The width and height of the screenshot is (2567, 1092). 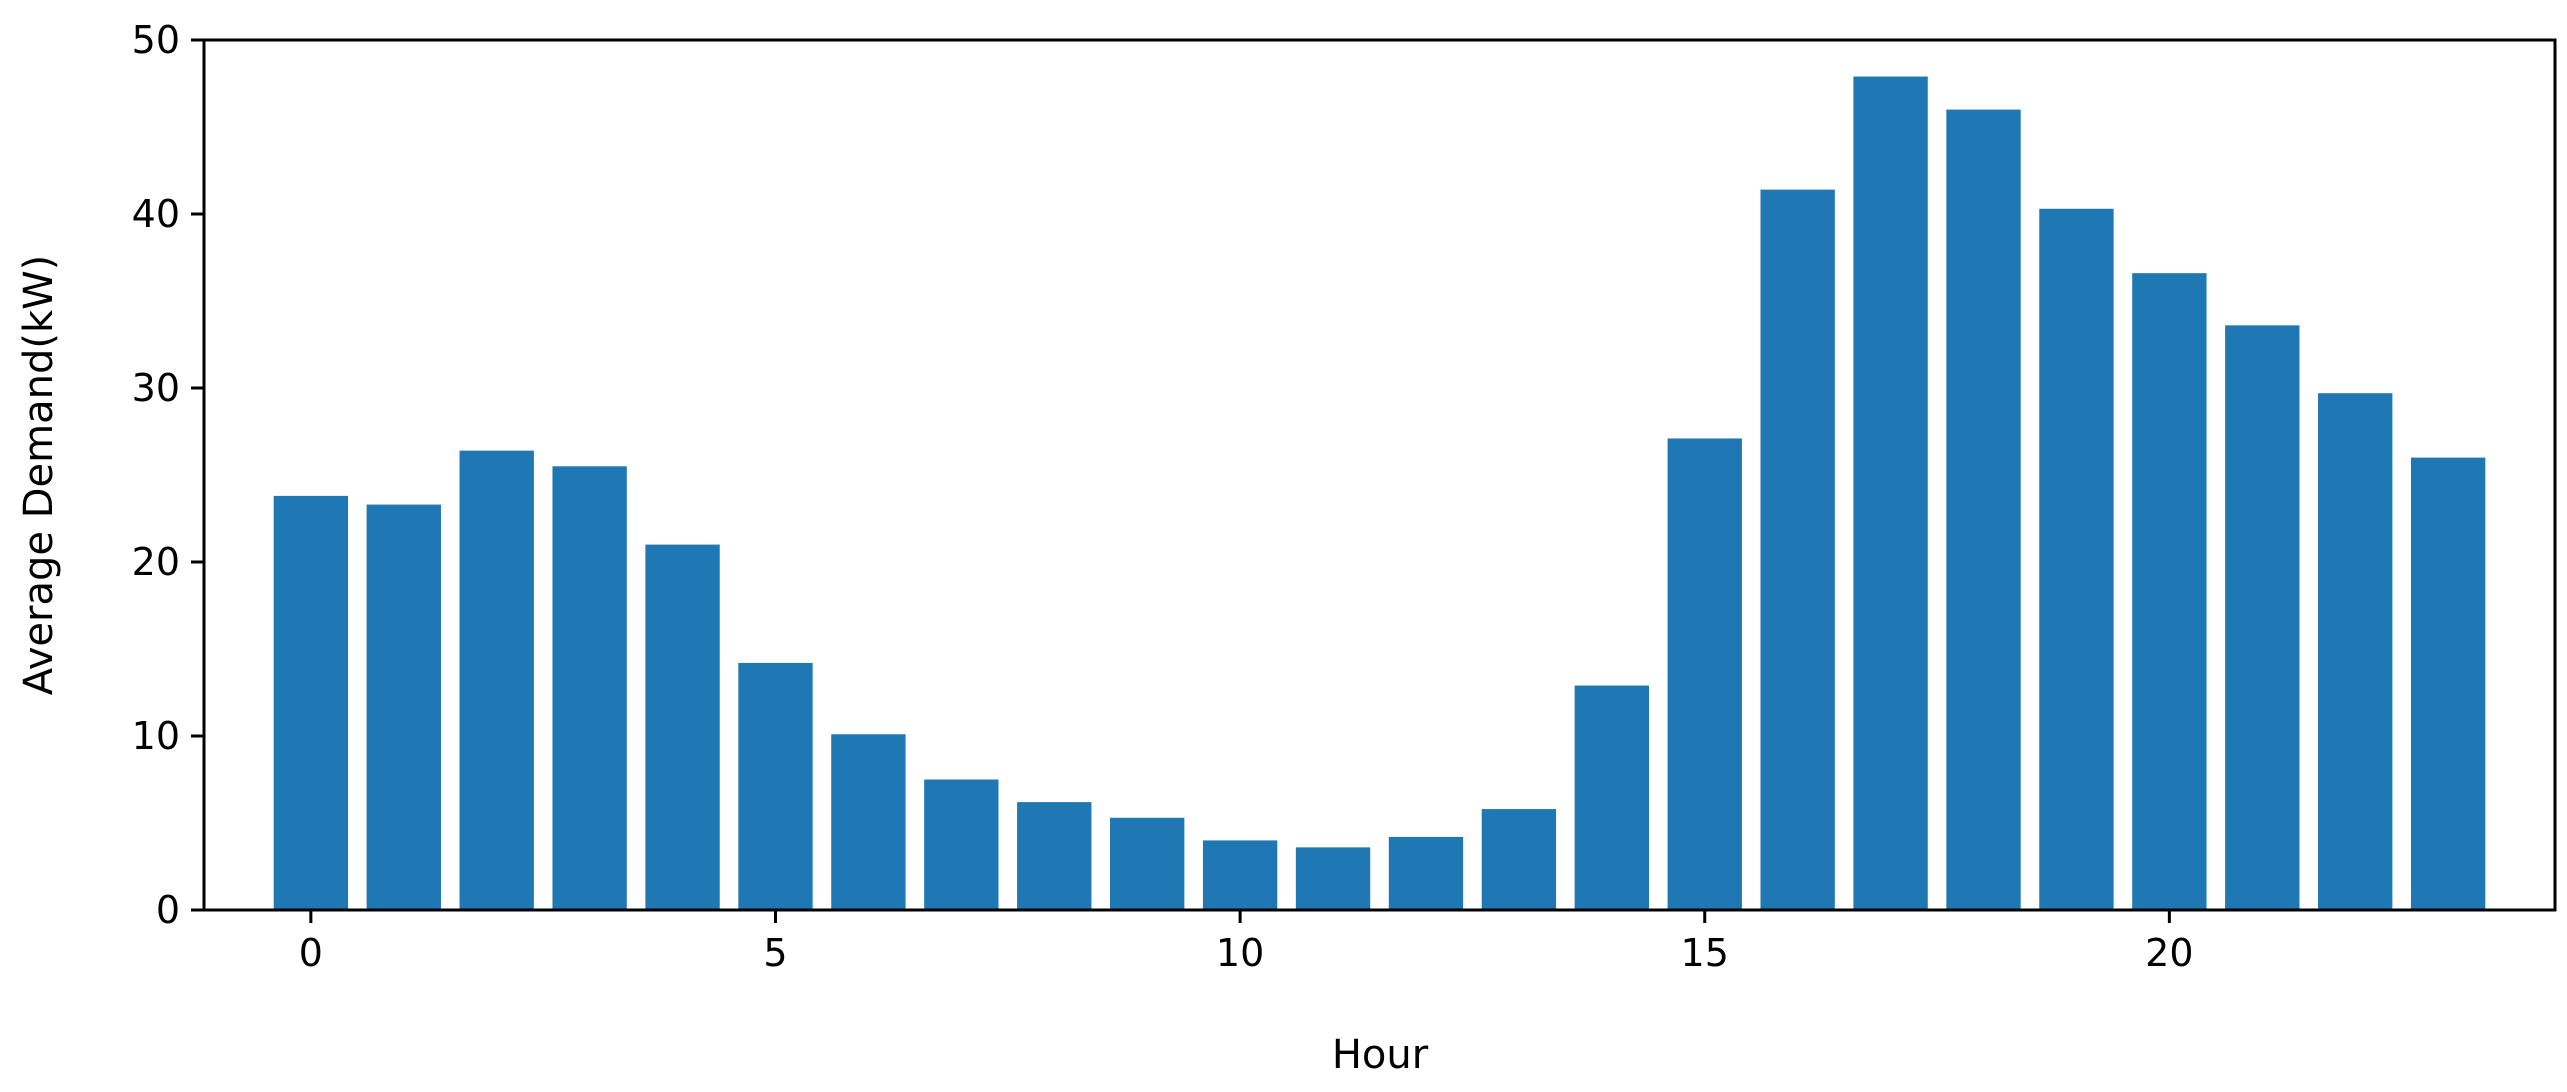 I want to click on y-axis-title: Average Demand(kW), so click(x=39, y=475).